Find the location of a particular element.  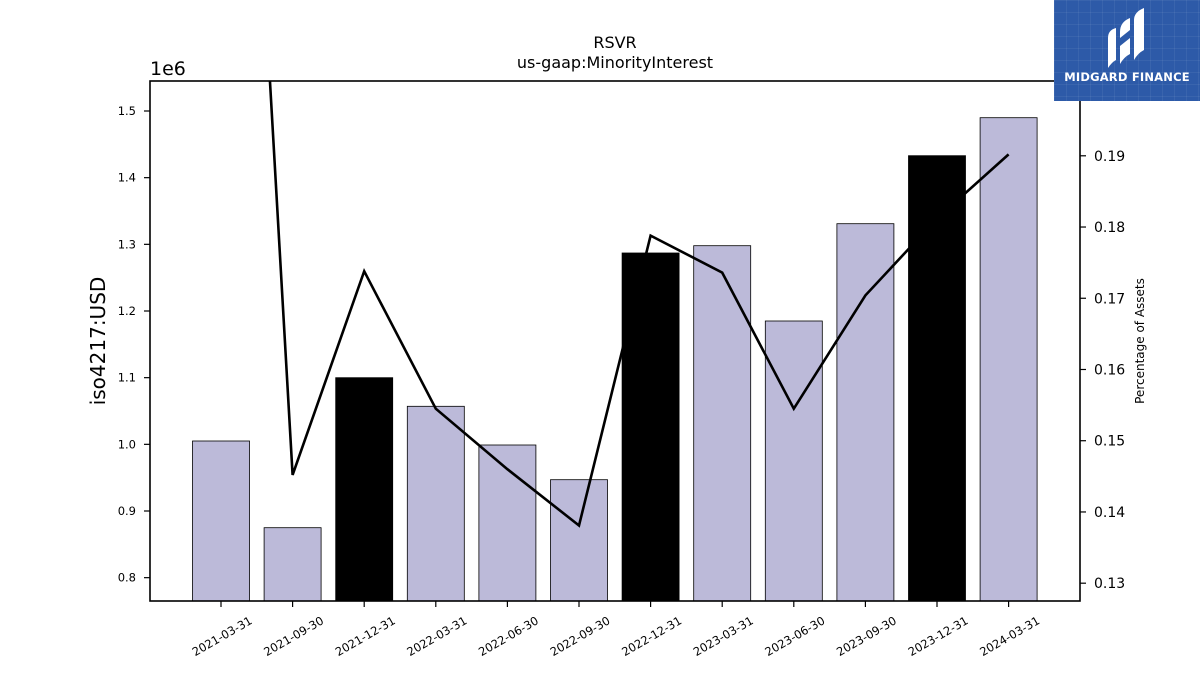

x-tick-label: 2022-06-30 is located at coordinates (508, 636).